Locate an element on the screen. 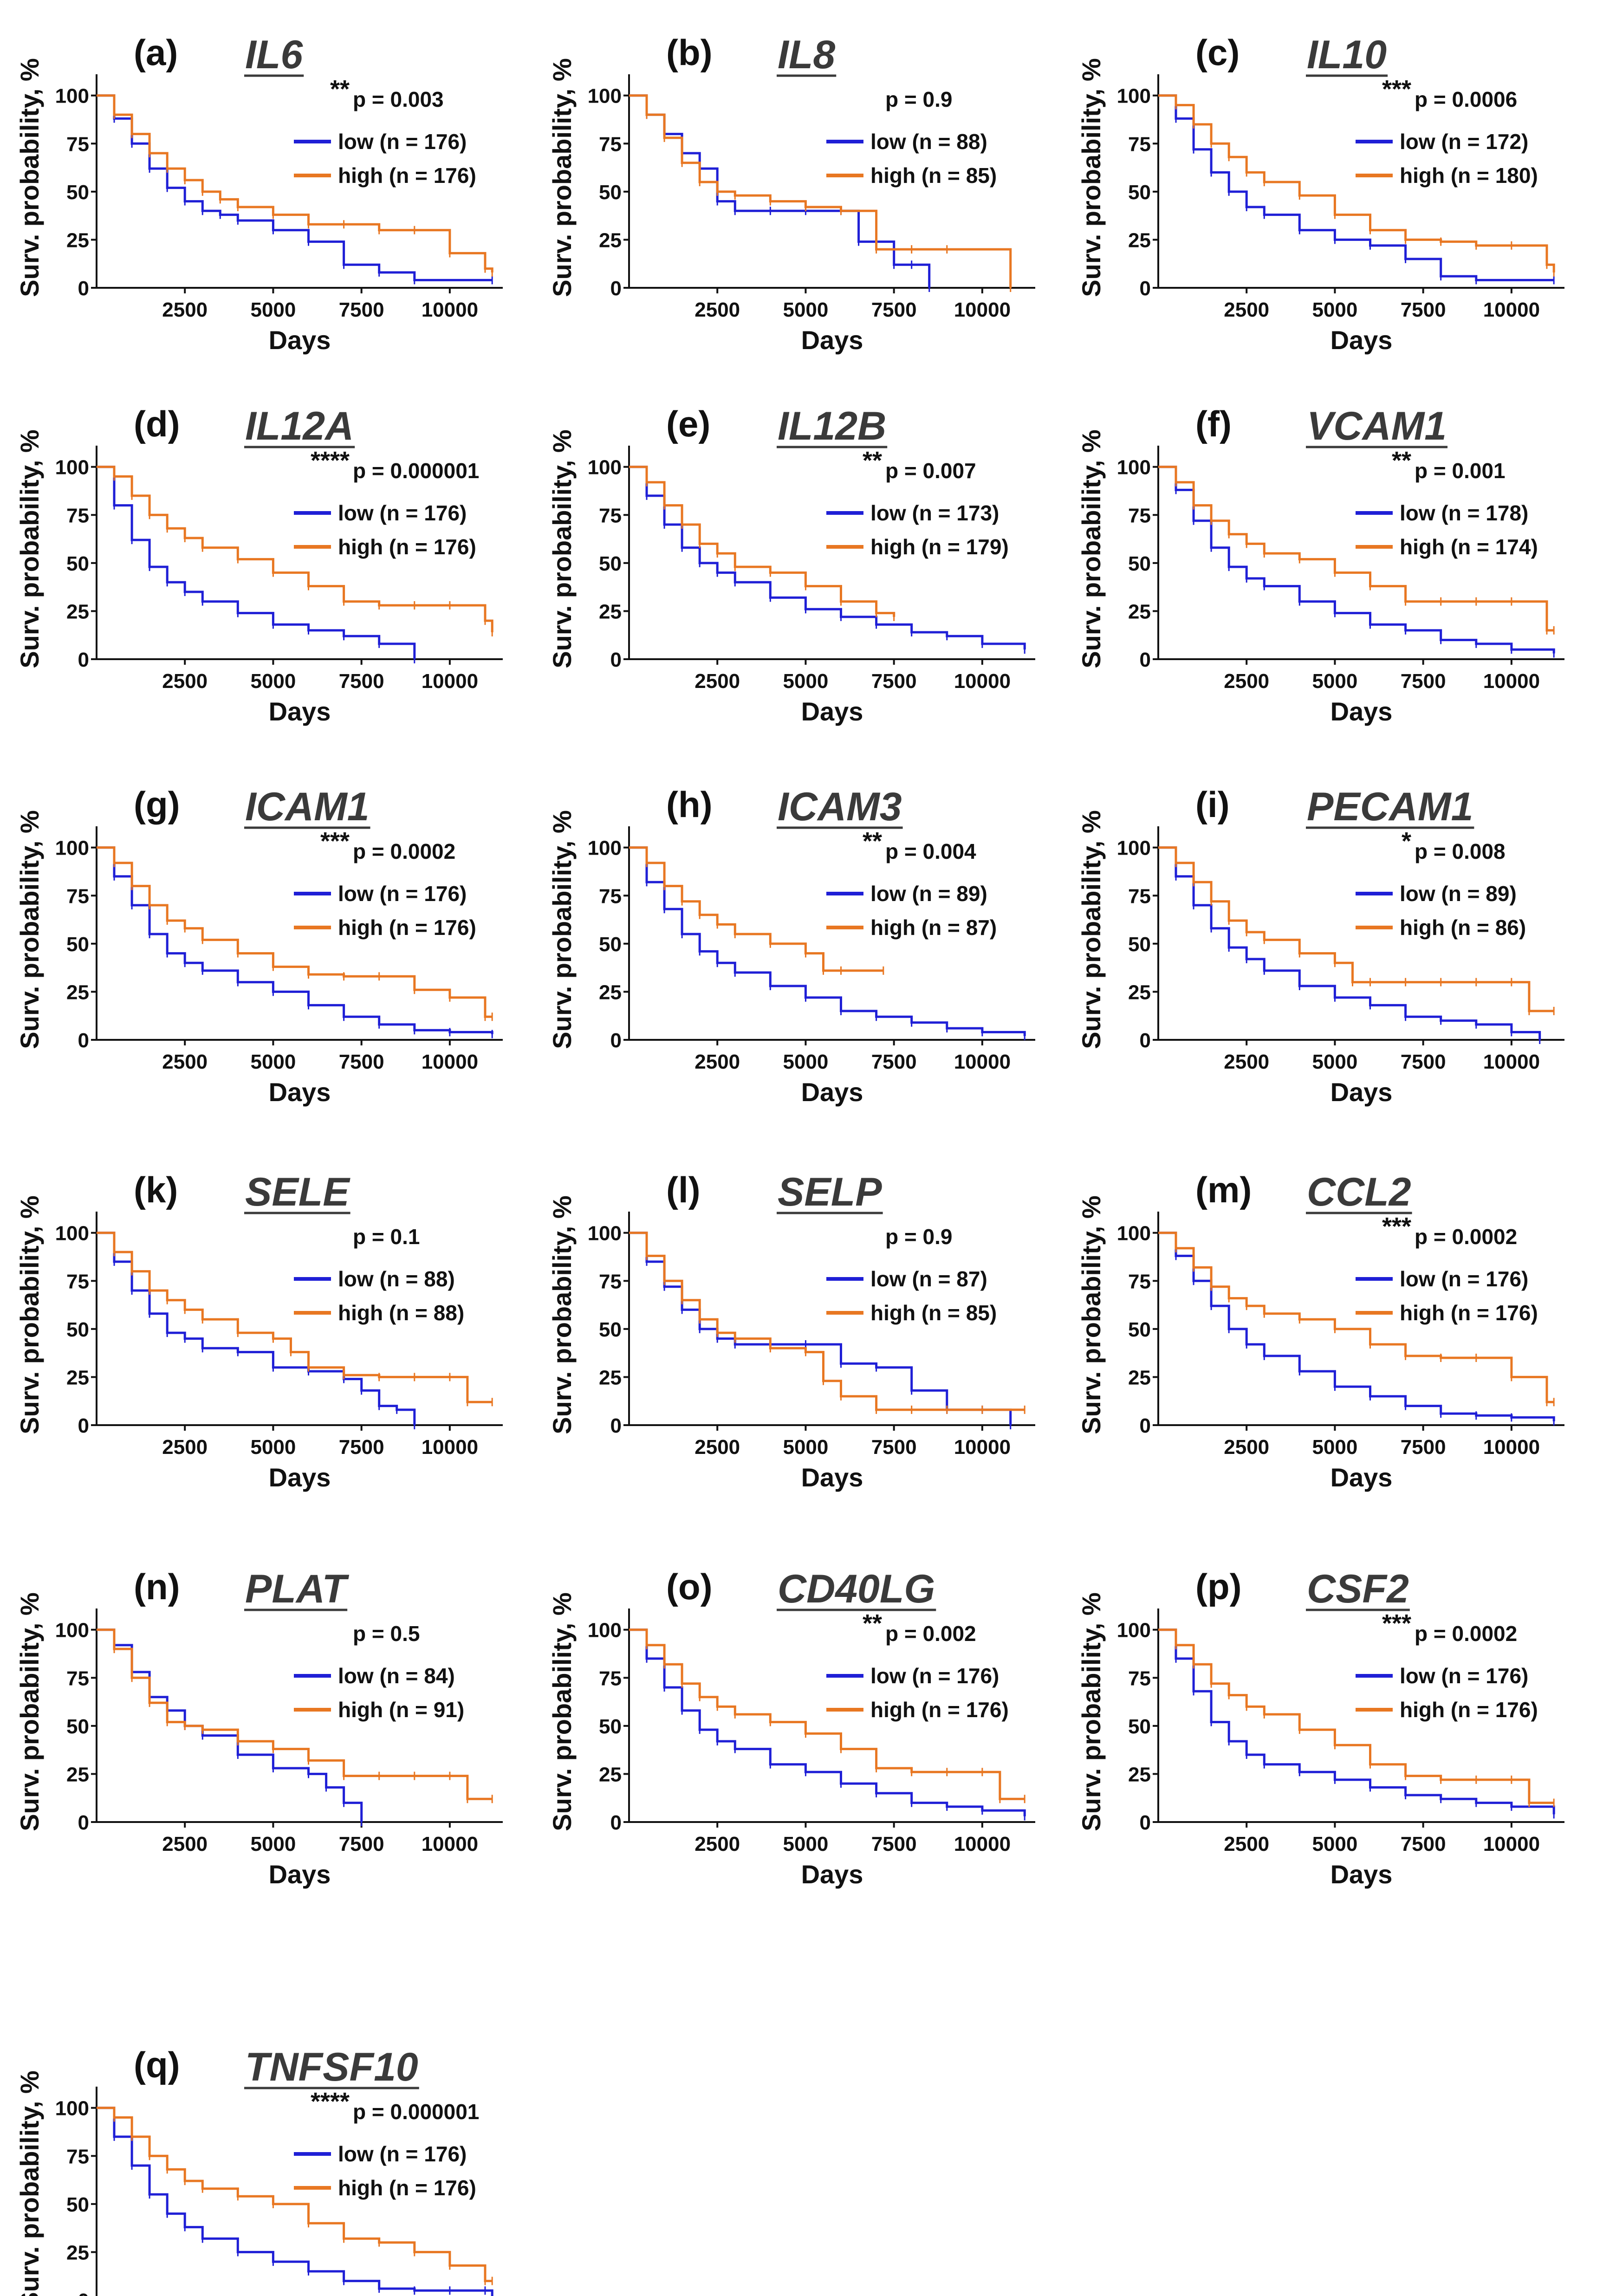  gene-title: CD40LG is located at coordinates (856, 1589).